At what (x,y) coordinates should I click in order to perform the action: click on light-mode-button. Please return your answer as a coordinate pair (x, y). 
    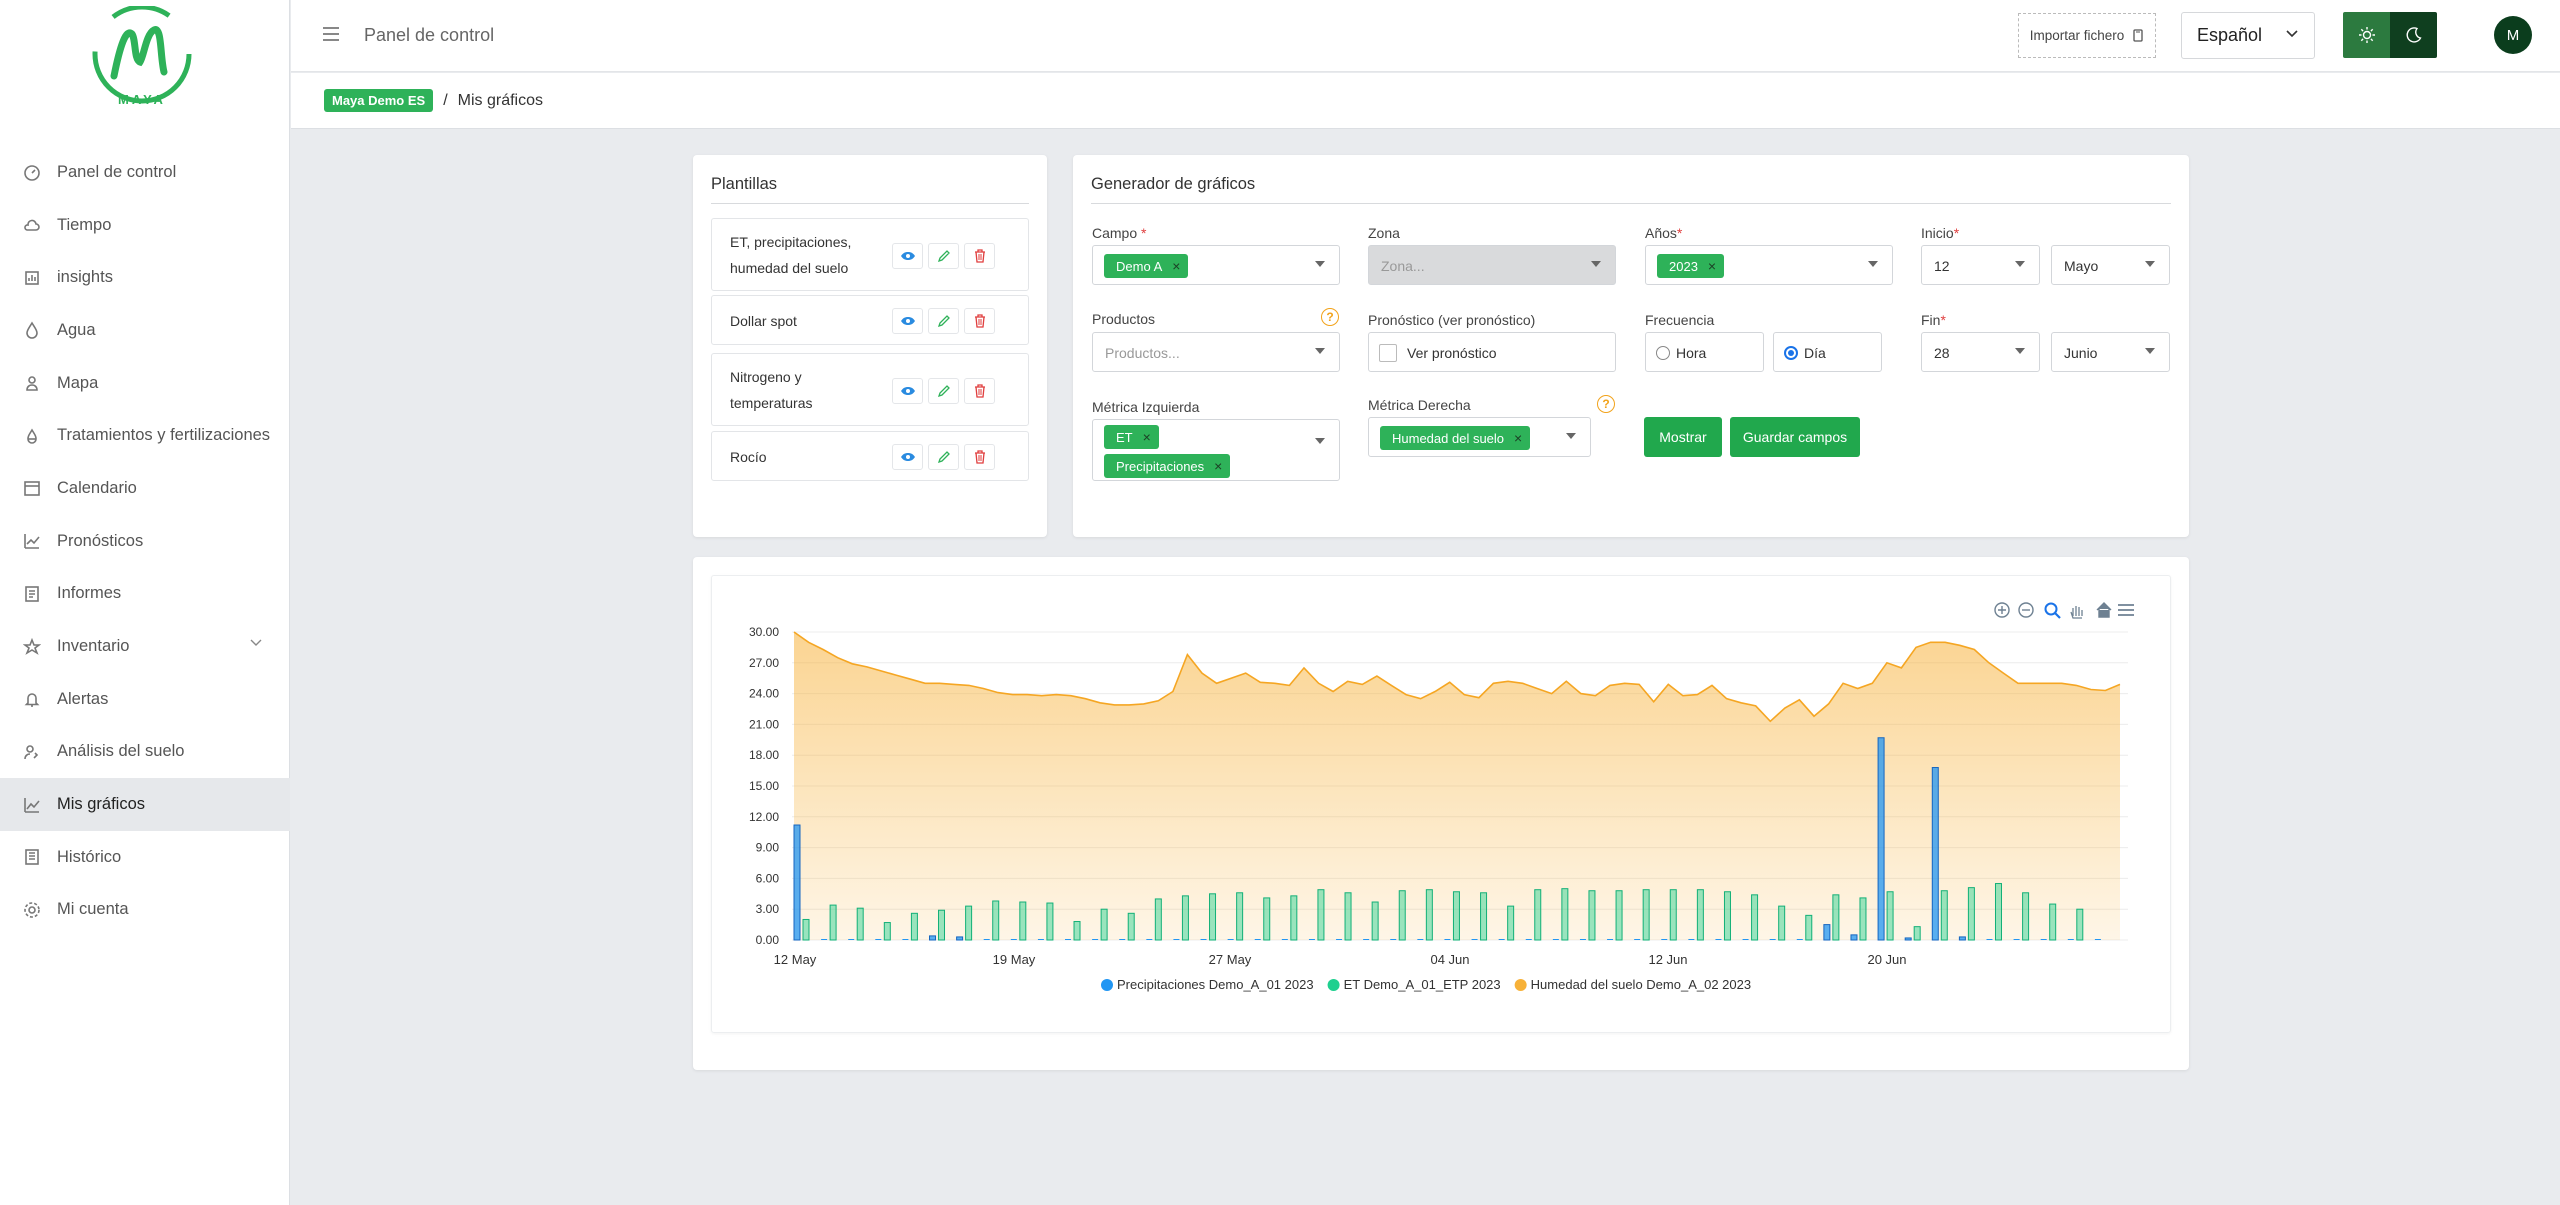
    Looking at the image, I should click on (2366, 35).